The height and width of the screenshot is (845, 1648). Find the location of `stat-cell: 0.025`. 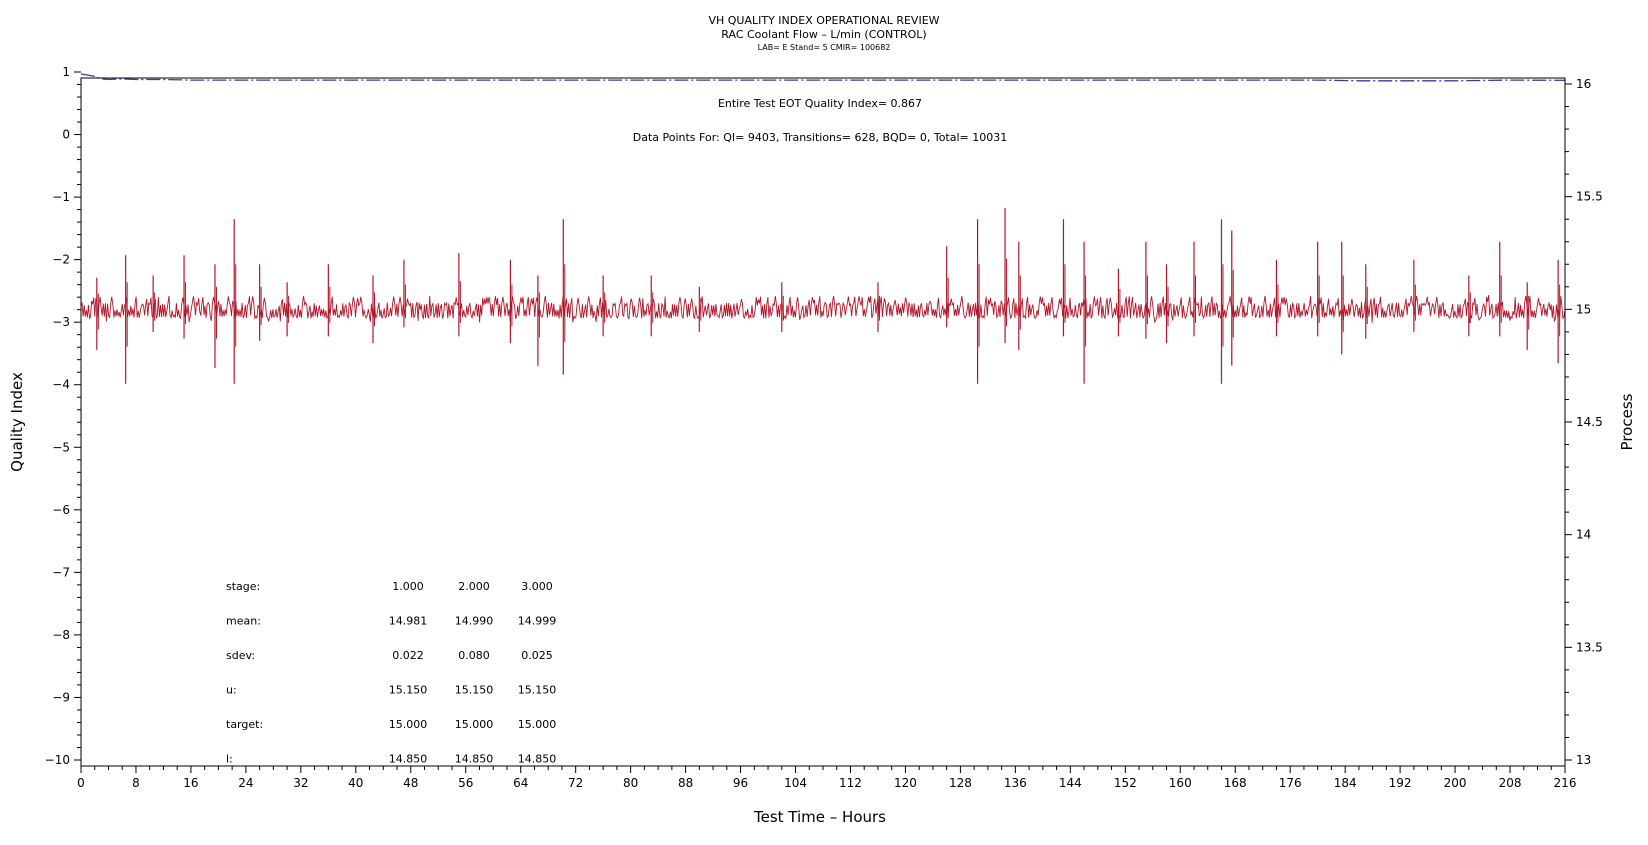

stat-cell: 0.025 is located at coordinates (537, 655).